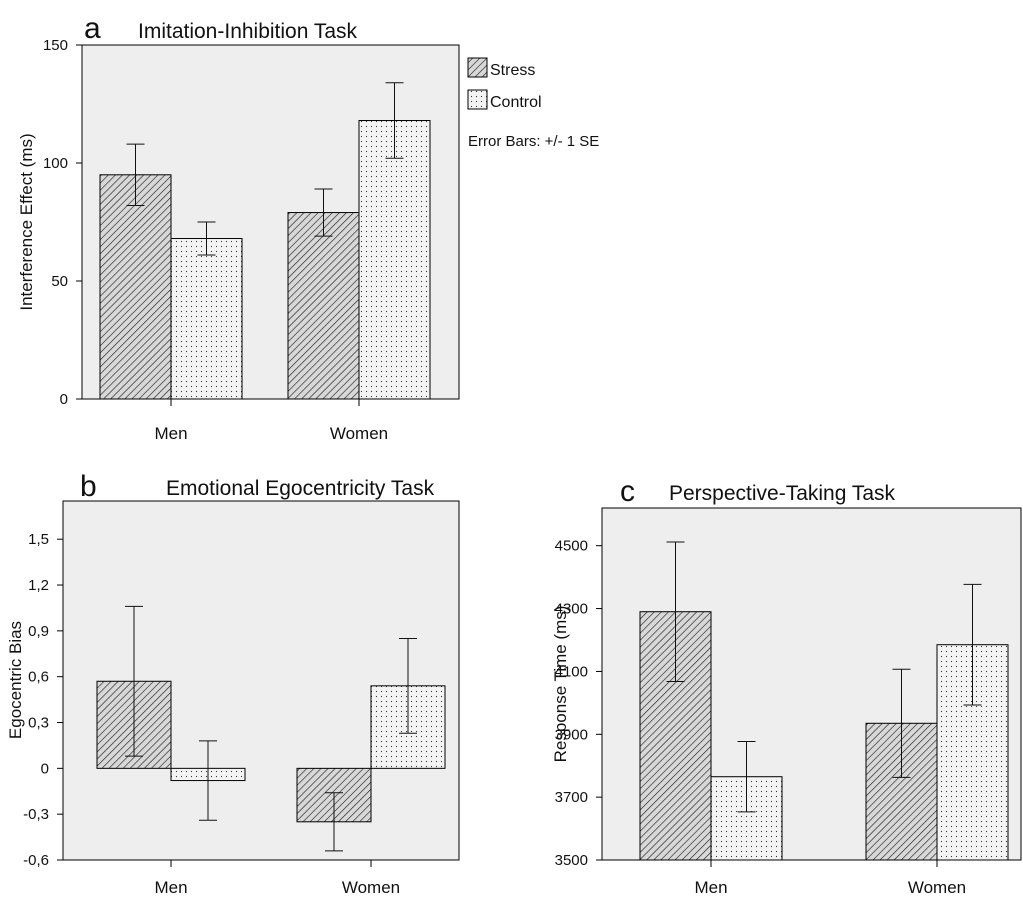 The width and height of the screenshot is (1023, 900). What do you see at coordinates (59, 281) in the screenshot?
I see `y-tick-label-a-1: 50` at bounding box center [59, 281].